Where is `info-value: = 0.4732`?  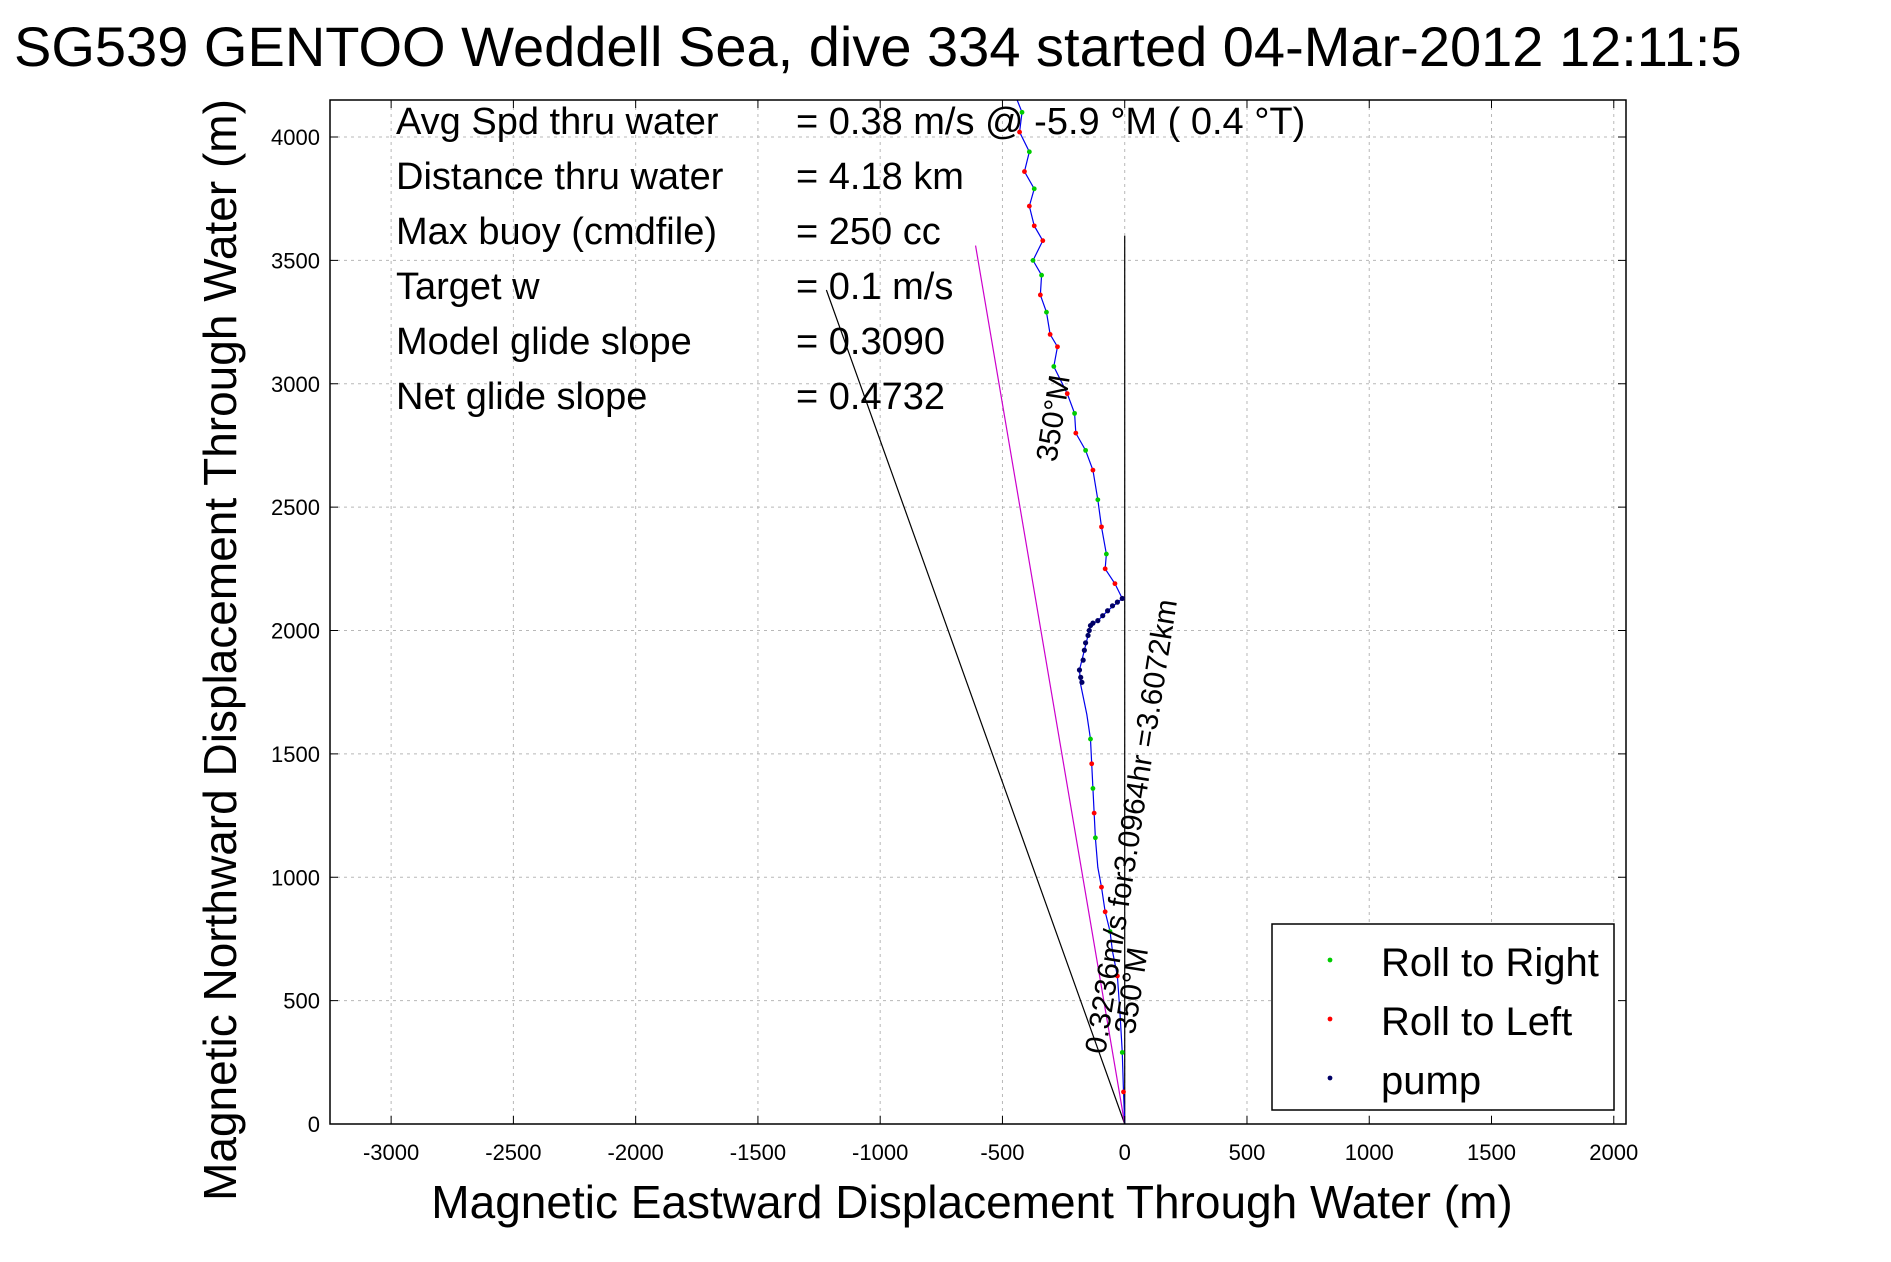
info-value: = 0.4732 is located at coordinates (870, 397).